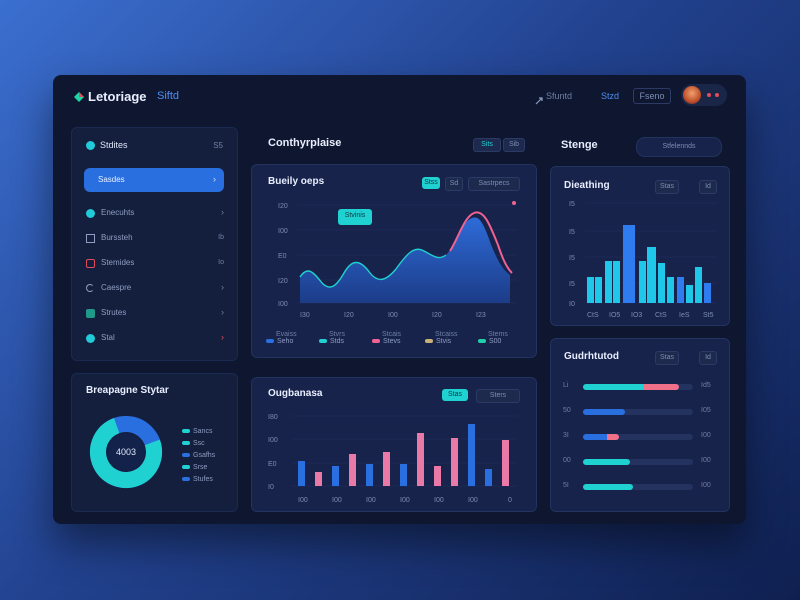  What do you see at coordinates (566, 485) in the screenshot?
I see `progress-row-label: 5I` at bounding box center [566, 485].